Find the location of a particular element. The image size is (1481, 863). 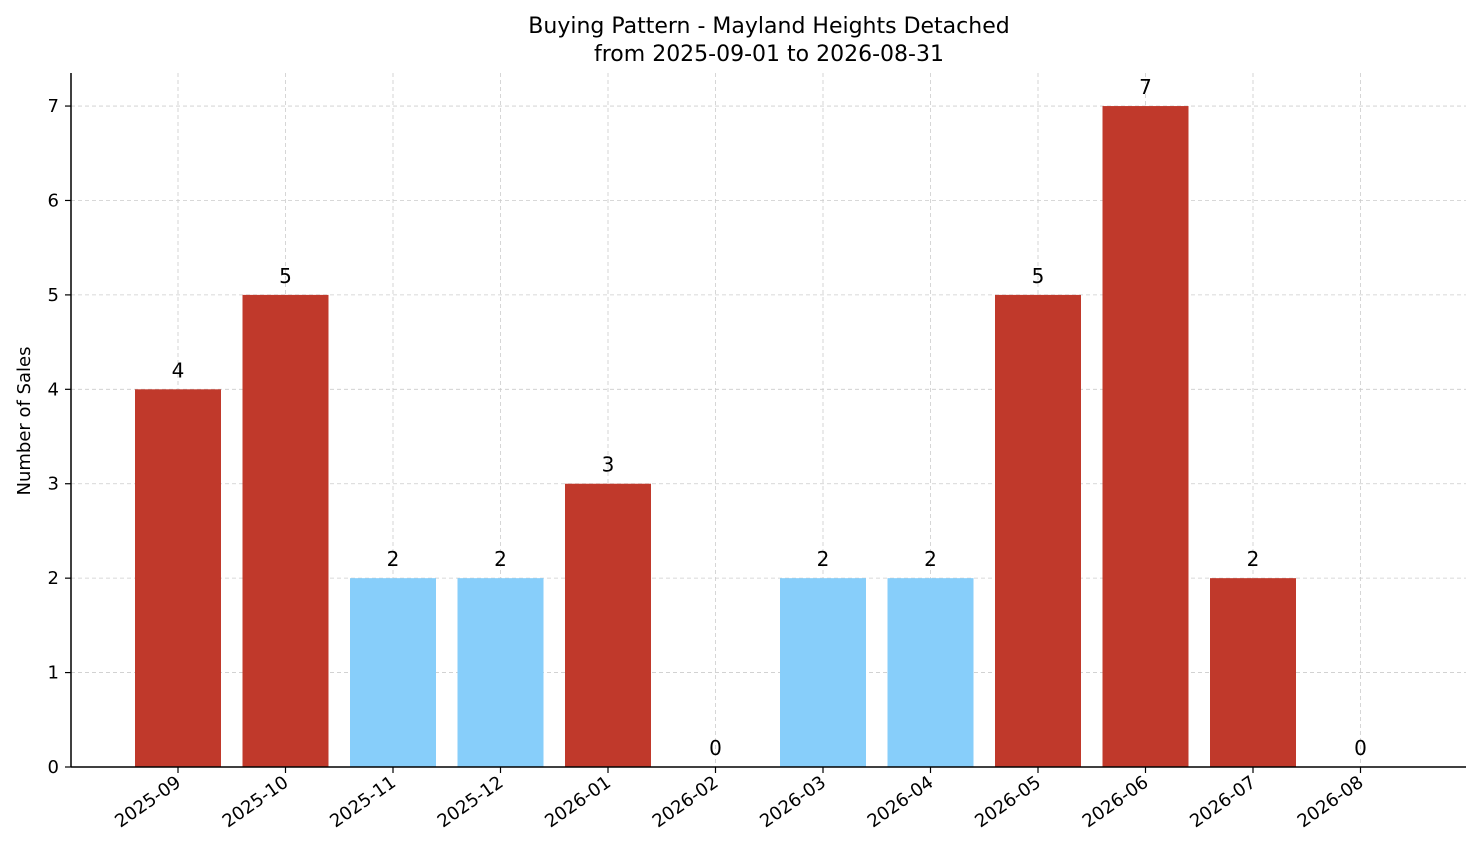

y-tick-label: 6 is located at coordinates (53, 200).